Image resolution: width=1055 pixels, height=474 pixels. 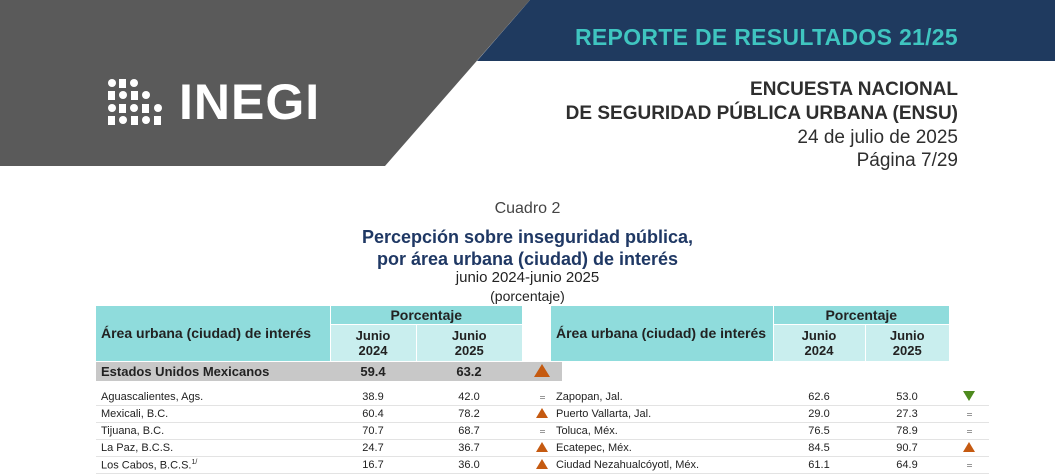 I want to click on value-2024: 24.7, so click(x=373, y=448).